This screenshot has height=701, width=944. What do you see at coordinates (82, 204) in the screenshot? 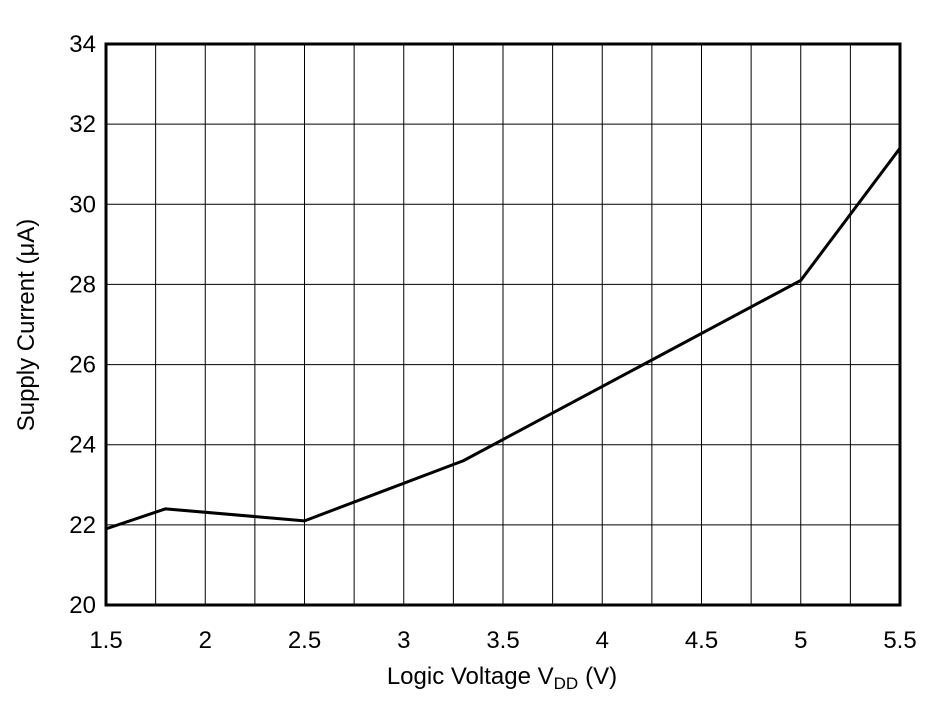
I see `y-tick-label: 30` at bounding box center [82, 204].